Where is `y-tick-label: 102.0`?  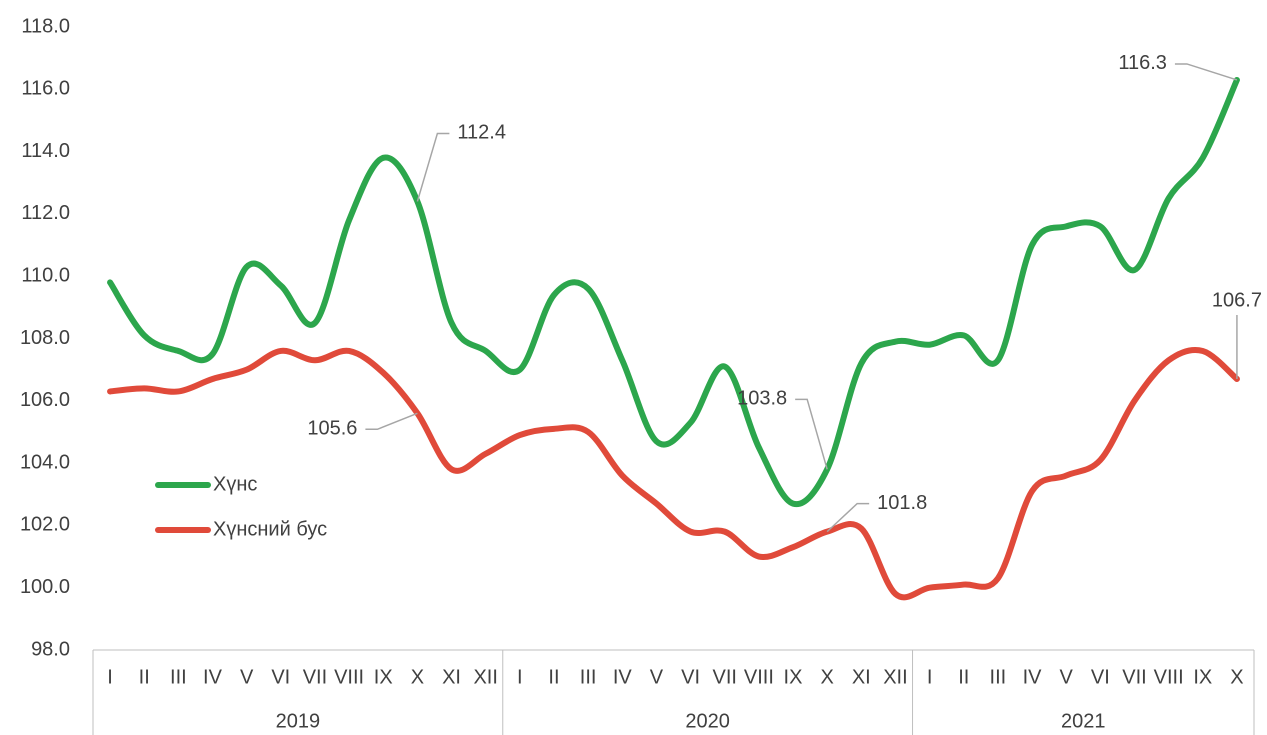
y-tick-label: 102.0 is located at coordinates (45, 525).